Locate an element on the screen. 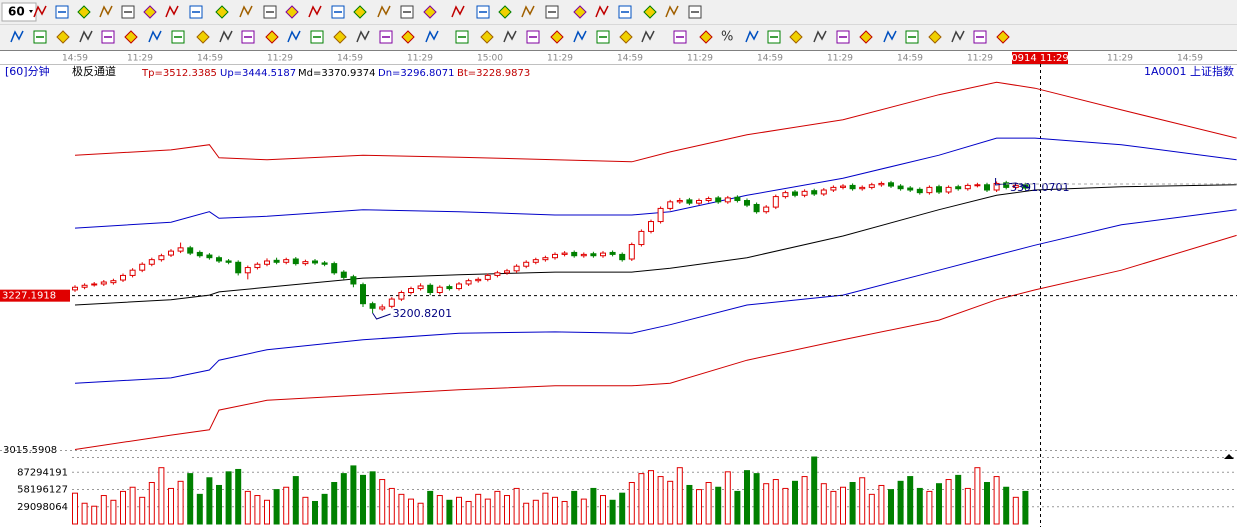  time-label: 14:59 is located at coordinates (630, 59).